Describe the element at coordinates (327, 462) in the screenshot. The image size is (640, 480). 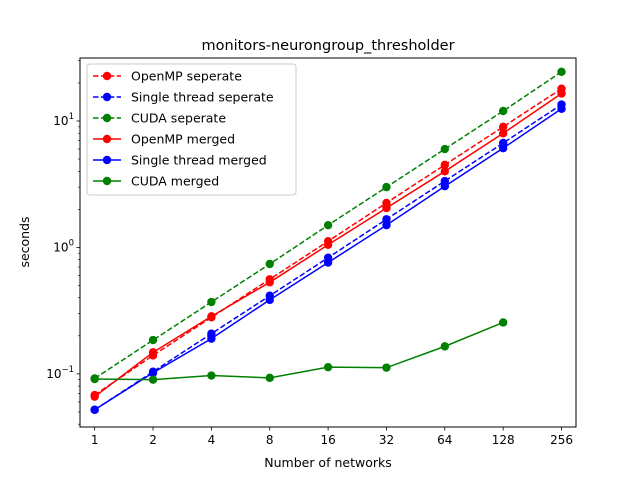
I see `x-axis-label: Number of networks` at that location.